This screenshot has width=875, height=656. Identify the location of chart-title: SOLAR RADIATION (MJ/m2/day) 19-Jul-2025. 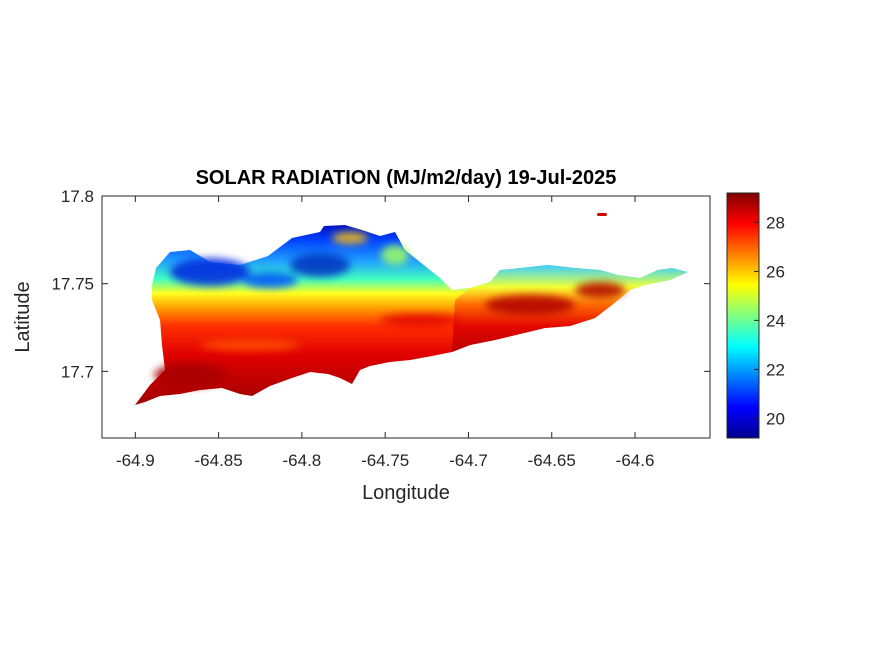
(406, 178).